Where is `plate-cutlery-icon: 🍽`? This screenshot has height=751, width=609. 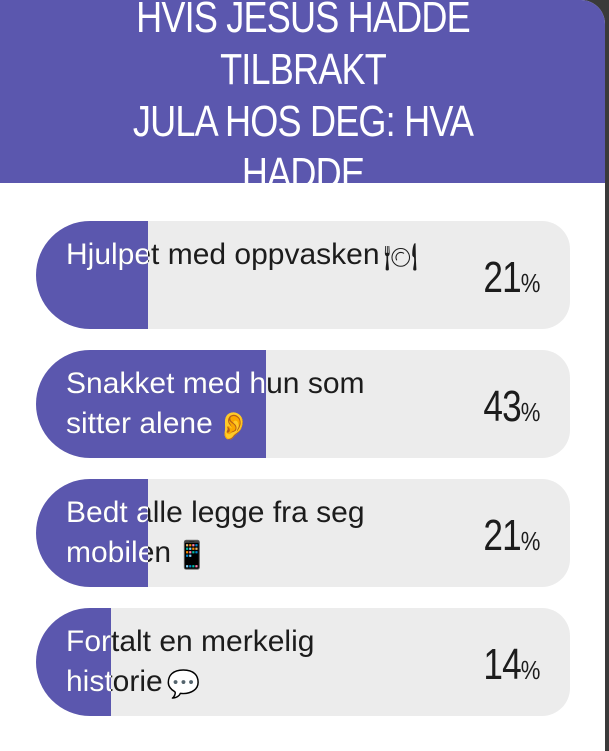
plate-cutlery-icon: 🍽 is located at coordinates (400, 257).